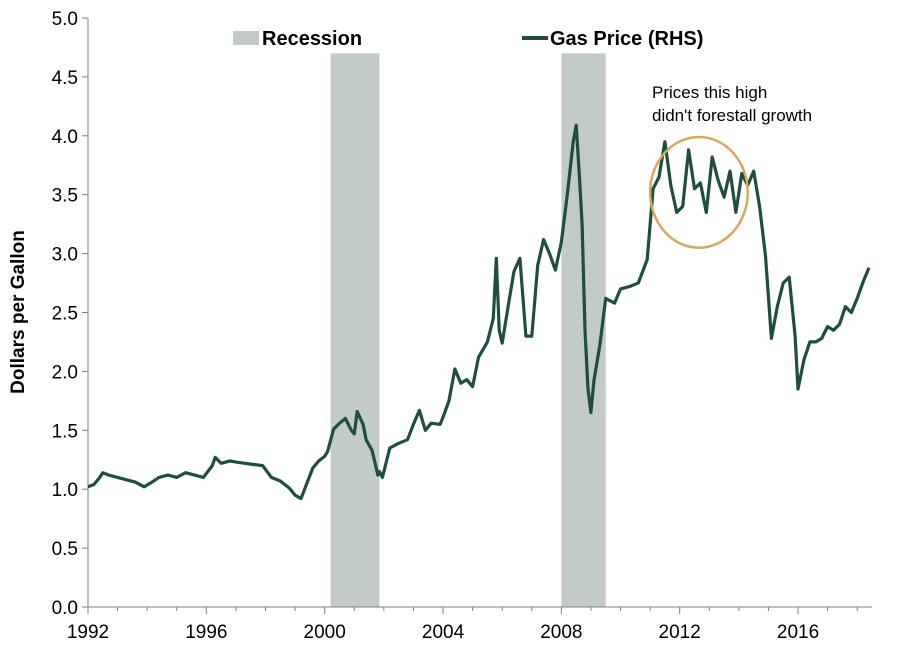  What do you see at coordinates (65, 608) in the screenshot?
I see `y-tick-label: 0.0` at bounding box center [65, 608].